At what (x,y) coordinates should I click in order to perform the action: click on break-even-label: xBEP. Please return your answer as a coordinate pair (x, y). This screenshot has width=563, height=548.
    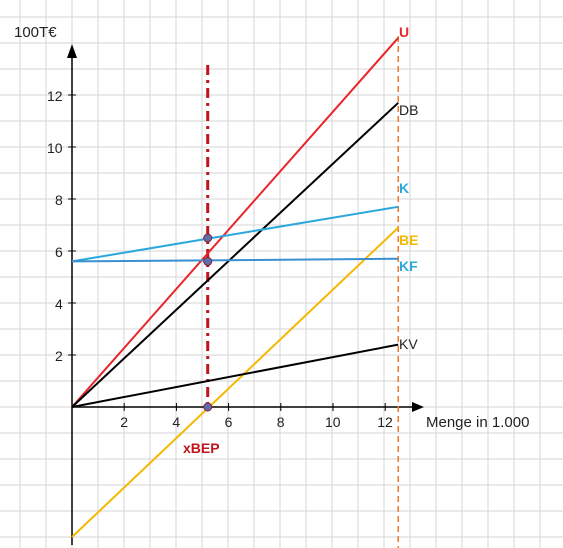
    Looking at the image, I should click on (201, 448).